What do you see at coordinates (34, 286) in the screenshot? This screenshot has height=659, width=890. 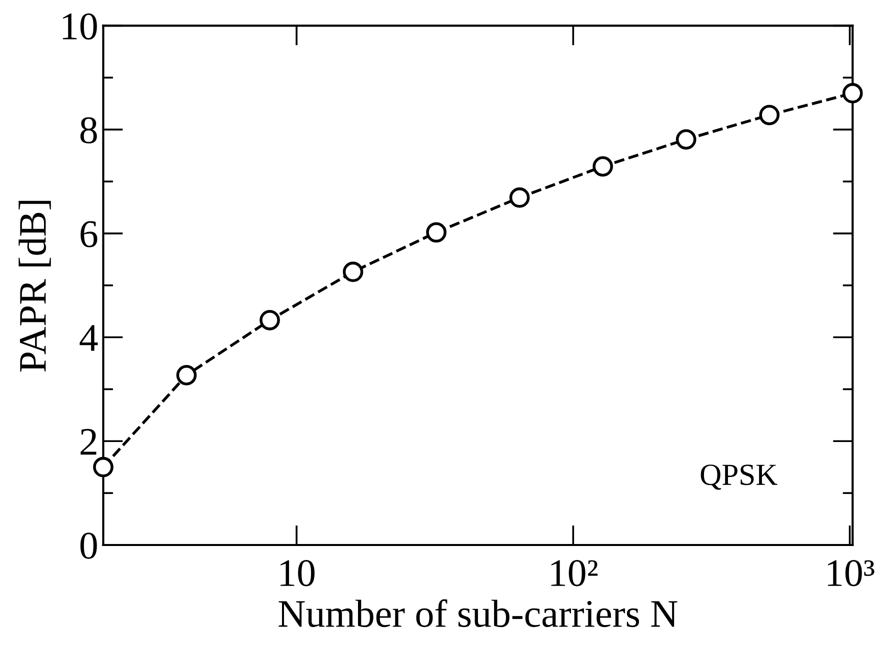 I see `y-axis-title: PAPR [dB]` at bounding box center [34, 286].